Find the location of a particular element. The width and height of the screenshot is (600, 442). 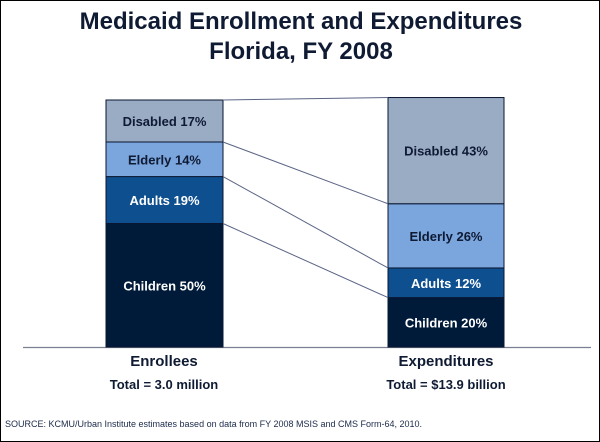

bar-segment-disabled-expenditures is located at coordinates (446, 151).